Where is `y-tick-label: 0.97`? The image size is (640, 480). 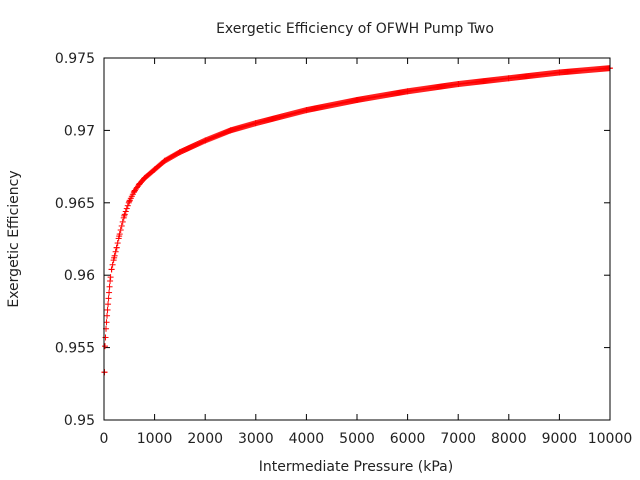
y-tick-label: 0.97 is located at coordinates (79, 131).